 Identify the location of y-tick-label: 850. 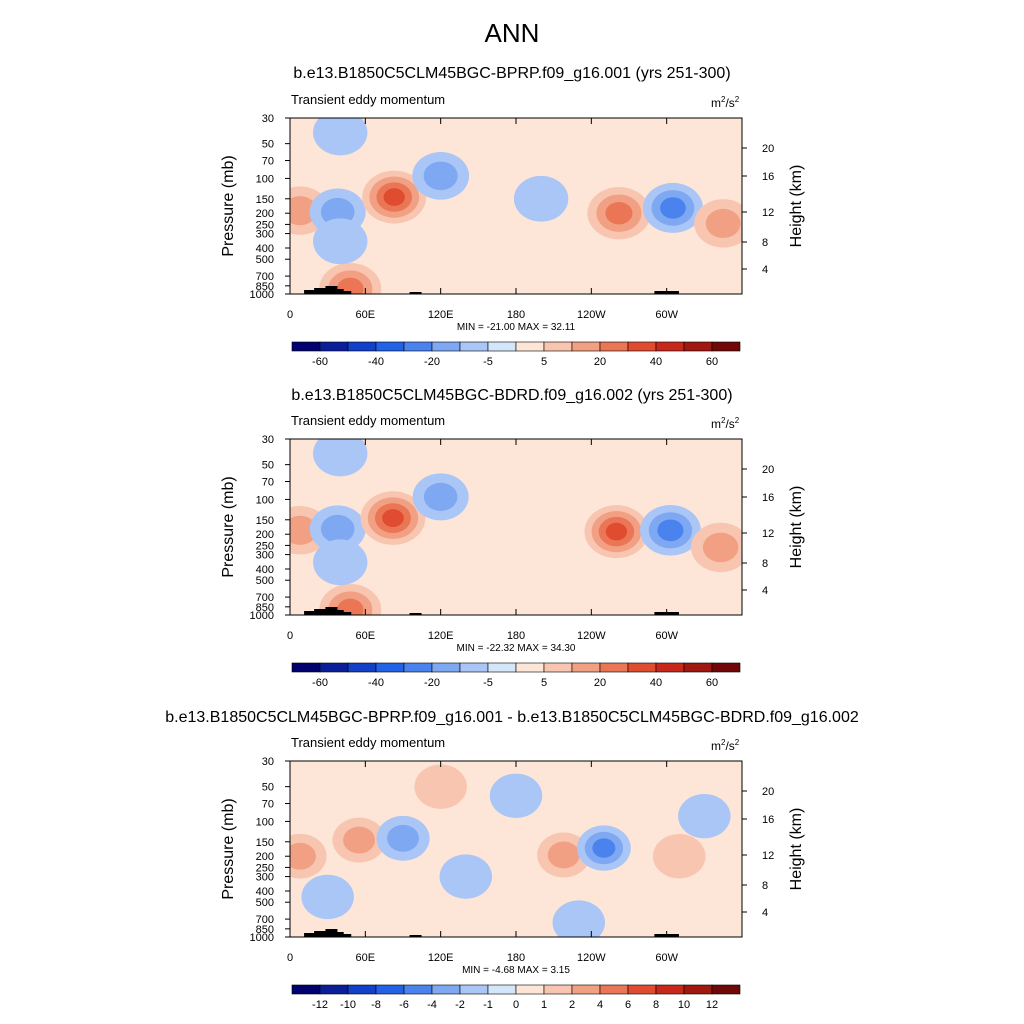
(265, 608).